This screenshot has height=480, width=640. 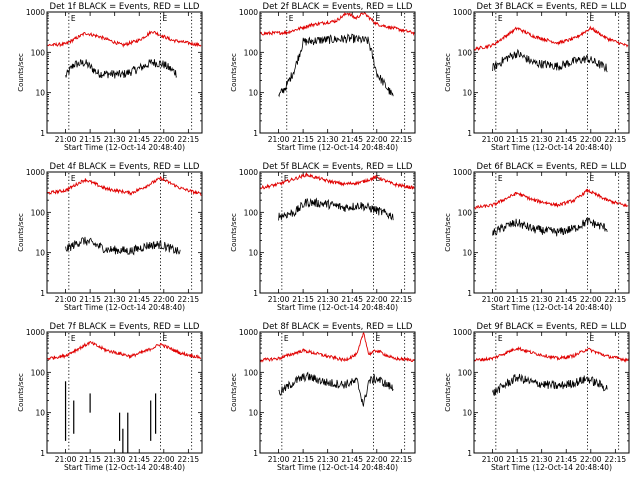 I want to click on panel-title: Det 1f BLACK = Events, RED = LLD, so click(x=125, y=7).